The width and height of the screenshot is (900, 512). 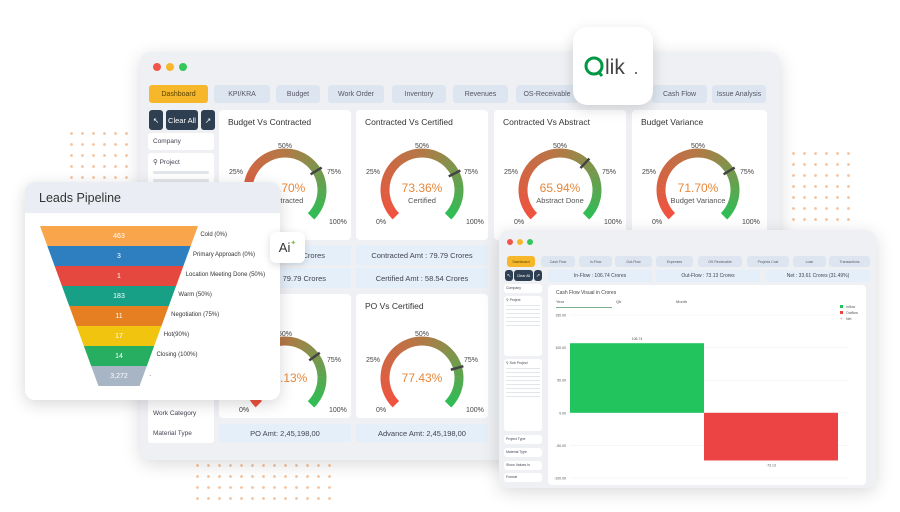 What do you see at coordinates (471, 172) in the screenshot?
I see `gauge-tick-label: 75%` at bounding box center [471, 172].